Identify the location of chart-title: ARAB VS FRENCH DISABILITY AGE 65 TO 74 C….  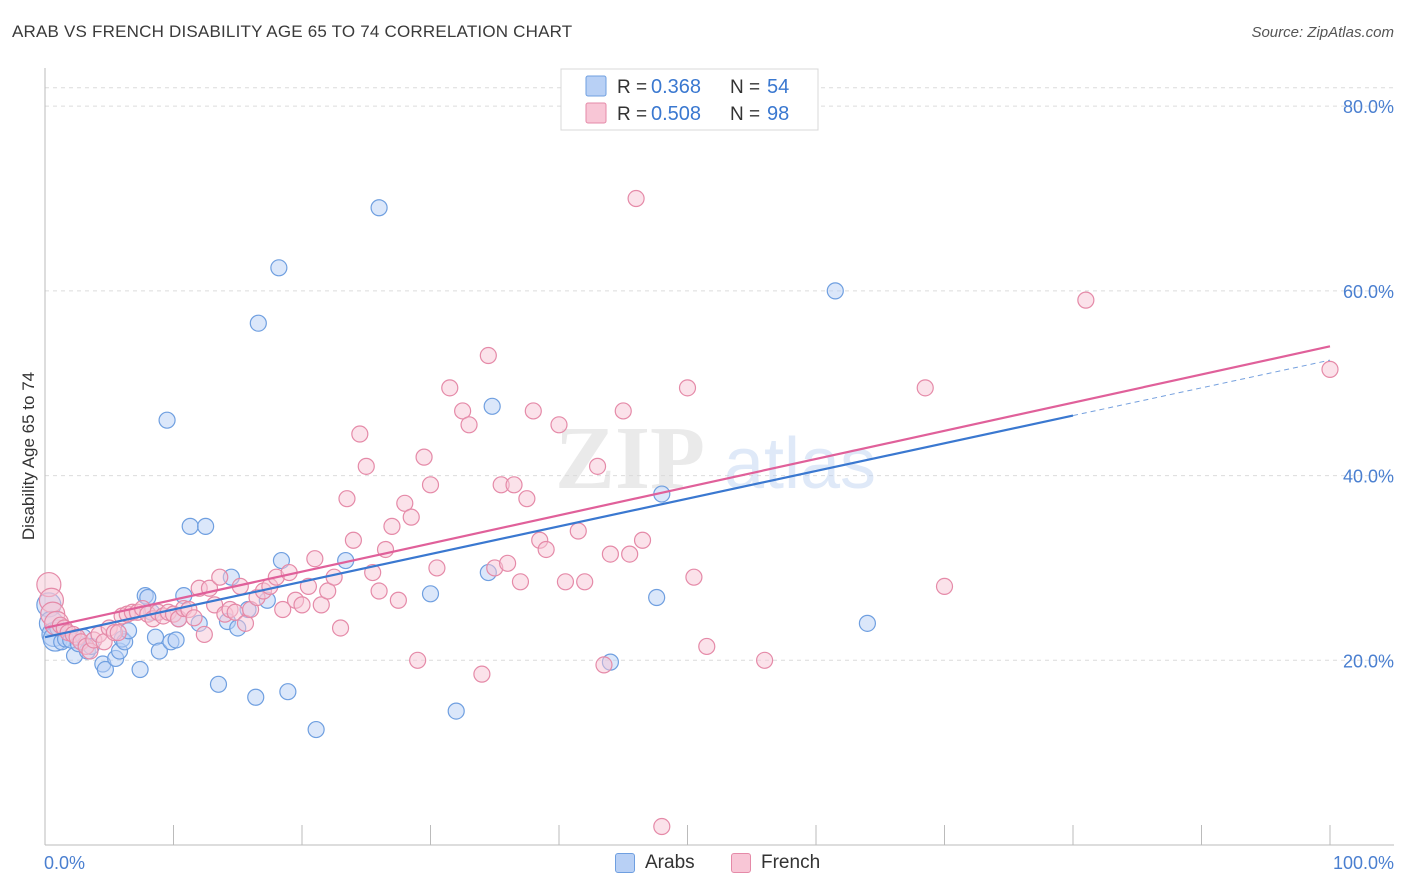
(292, 31).